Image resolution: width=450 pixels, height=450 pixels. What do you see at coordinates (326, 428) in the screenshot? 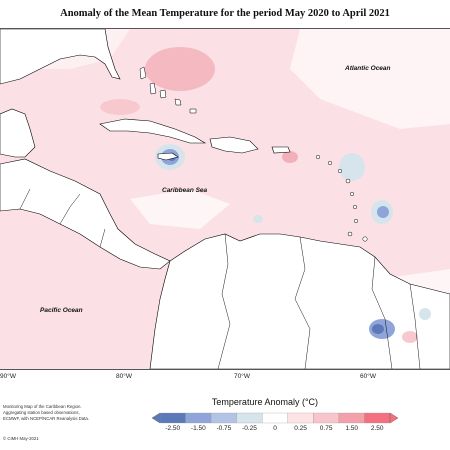
I see `legend-label: 0.75` at bounding box center [326, 428].